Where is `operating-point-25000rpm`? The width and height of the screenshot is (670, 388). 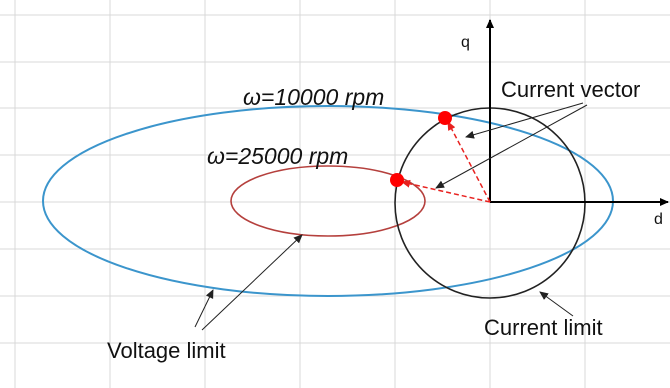 operating-point-25000rpm is located at coordinates (397, 180).